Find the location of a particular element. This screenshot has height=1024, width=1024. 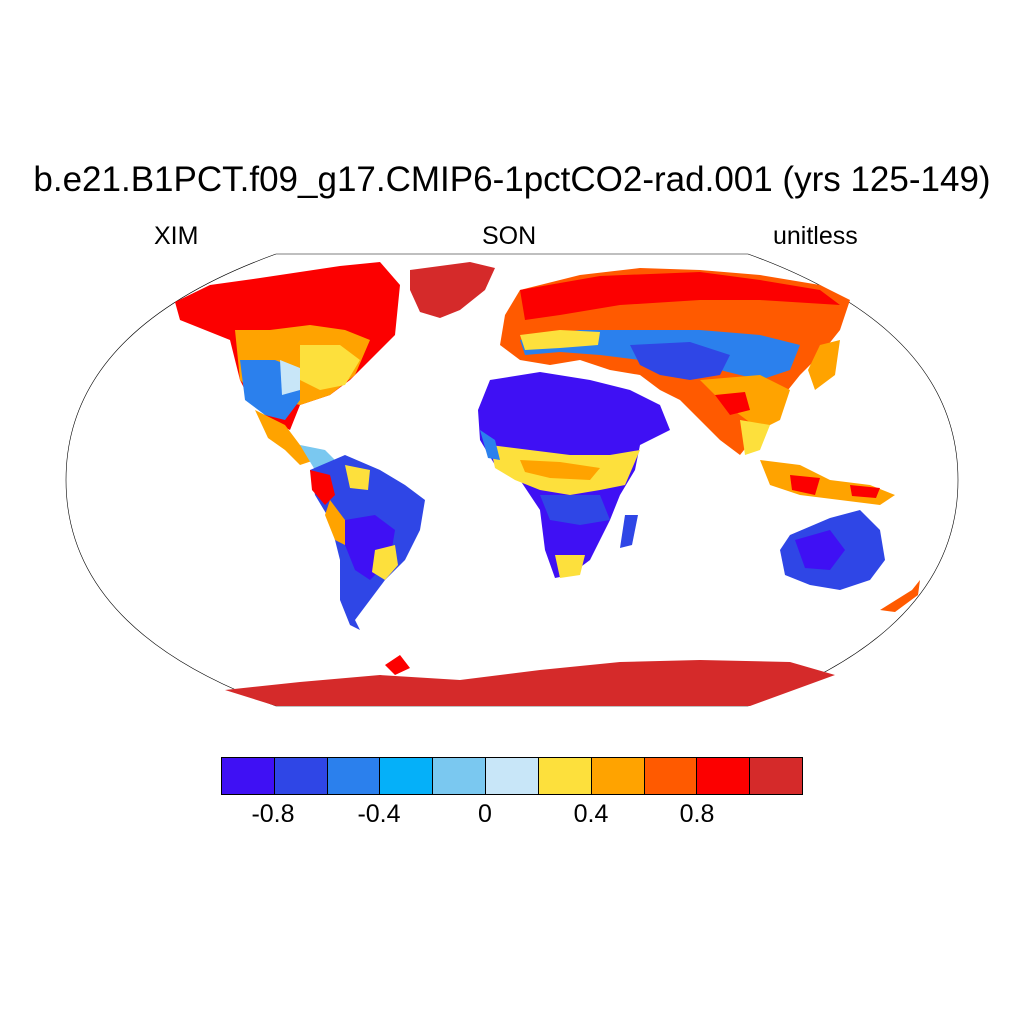

colorbar-tick-label: 0 is located at coordinates (485, 814).